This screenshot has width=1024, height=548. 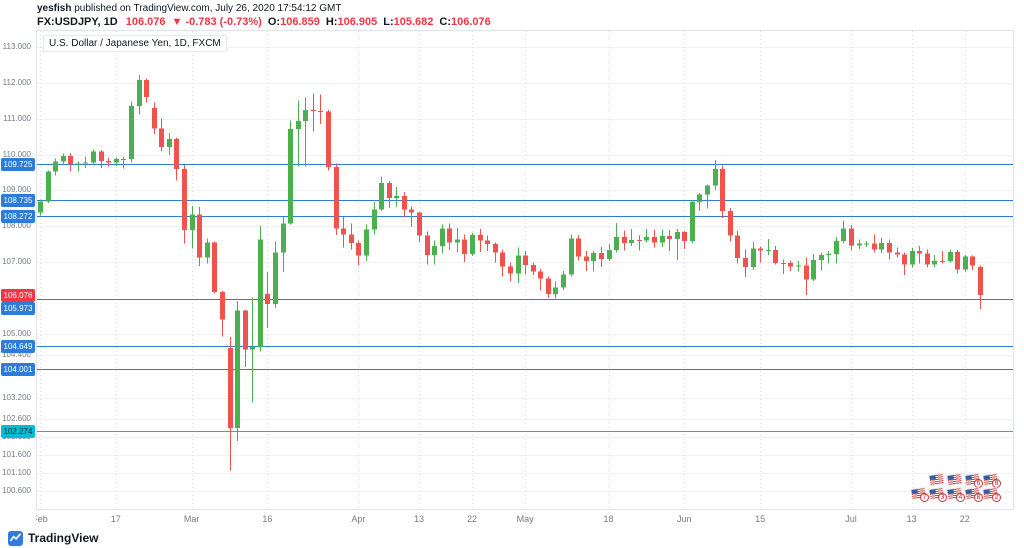 I want to click on digit-badge: 7, so click(x=924, y=497).